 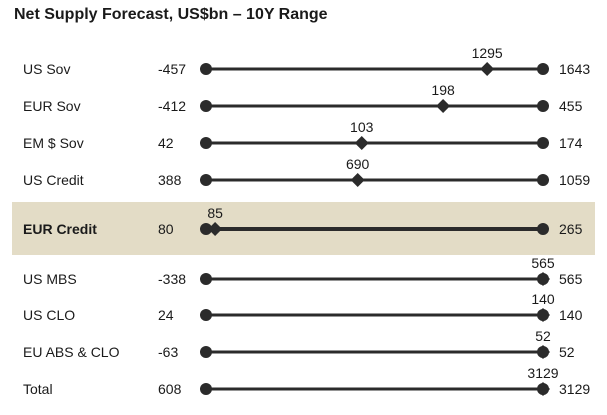 I want to click on row-label-us-clo: US CLO, so click(x=49, y=315).